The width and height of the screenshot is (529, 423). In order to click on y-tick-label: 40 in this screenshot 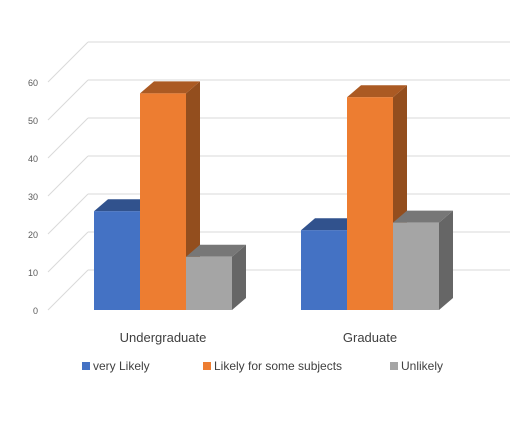, I will do `click(33, 159)`.